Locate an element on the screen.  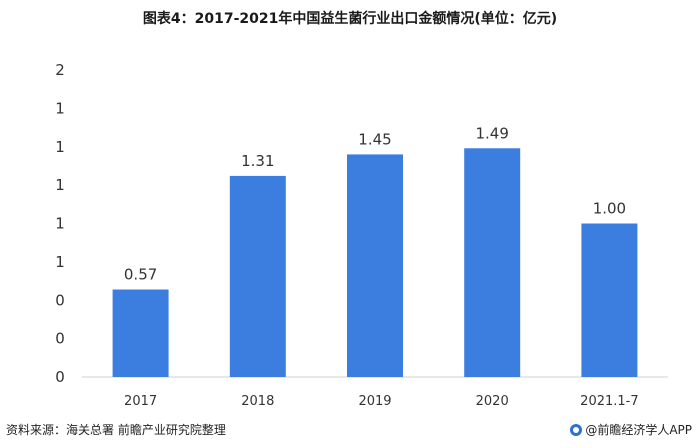
data-label: 1.49 is located at coordinates (491, 133).